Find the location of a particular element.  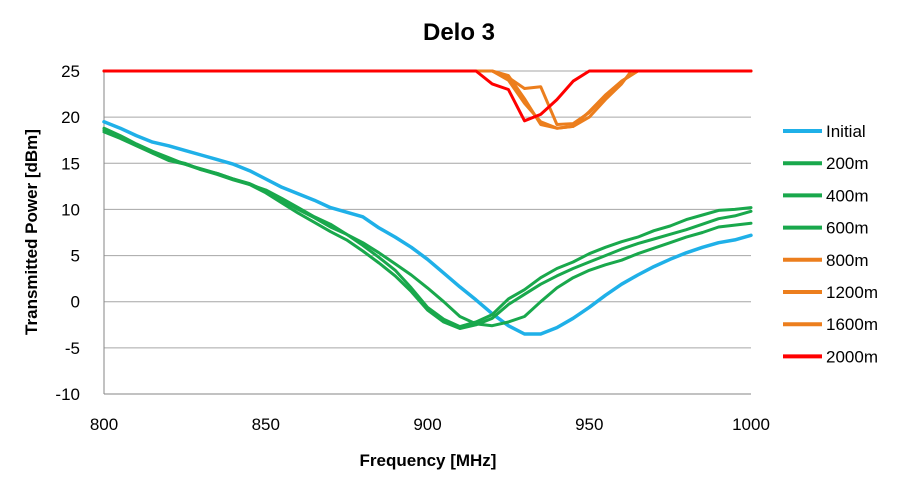

x-tick-label: 850 is located at coordinates (266, 424).